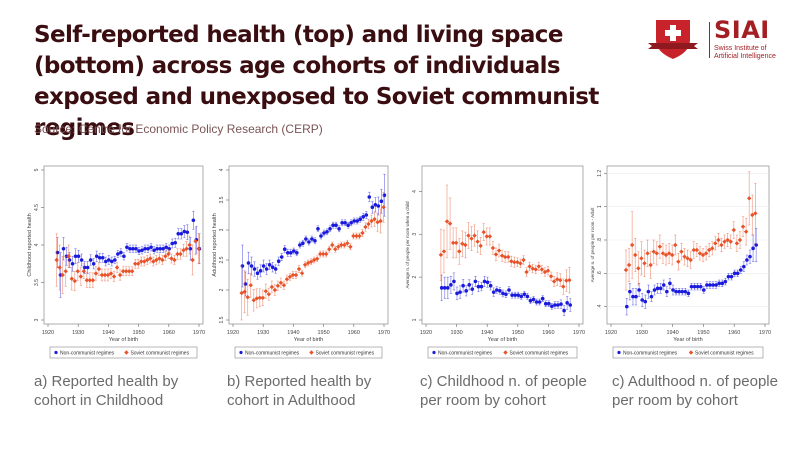 The width and height of the screenshot is (800, 450). Describe the element at coordinates (688, 352) in the screenshot. I see `legend-box` at that location.